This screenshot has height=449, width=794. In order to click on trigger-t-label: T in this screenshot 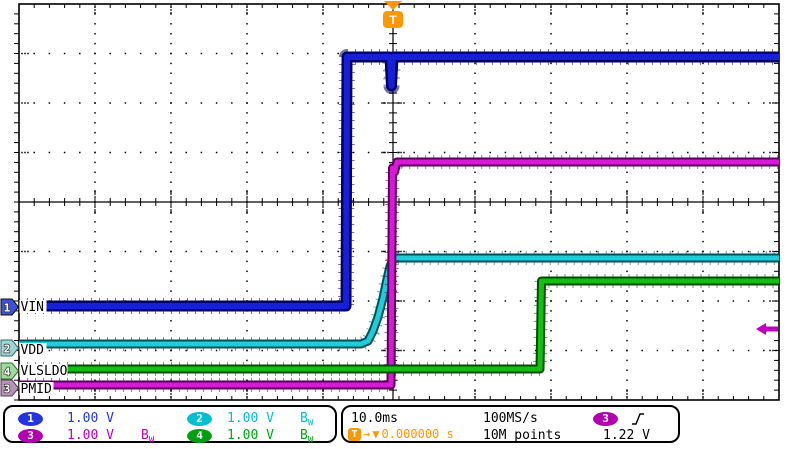, I will do `click(393, 20)`.